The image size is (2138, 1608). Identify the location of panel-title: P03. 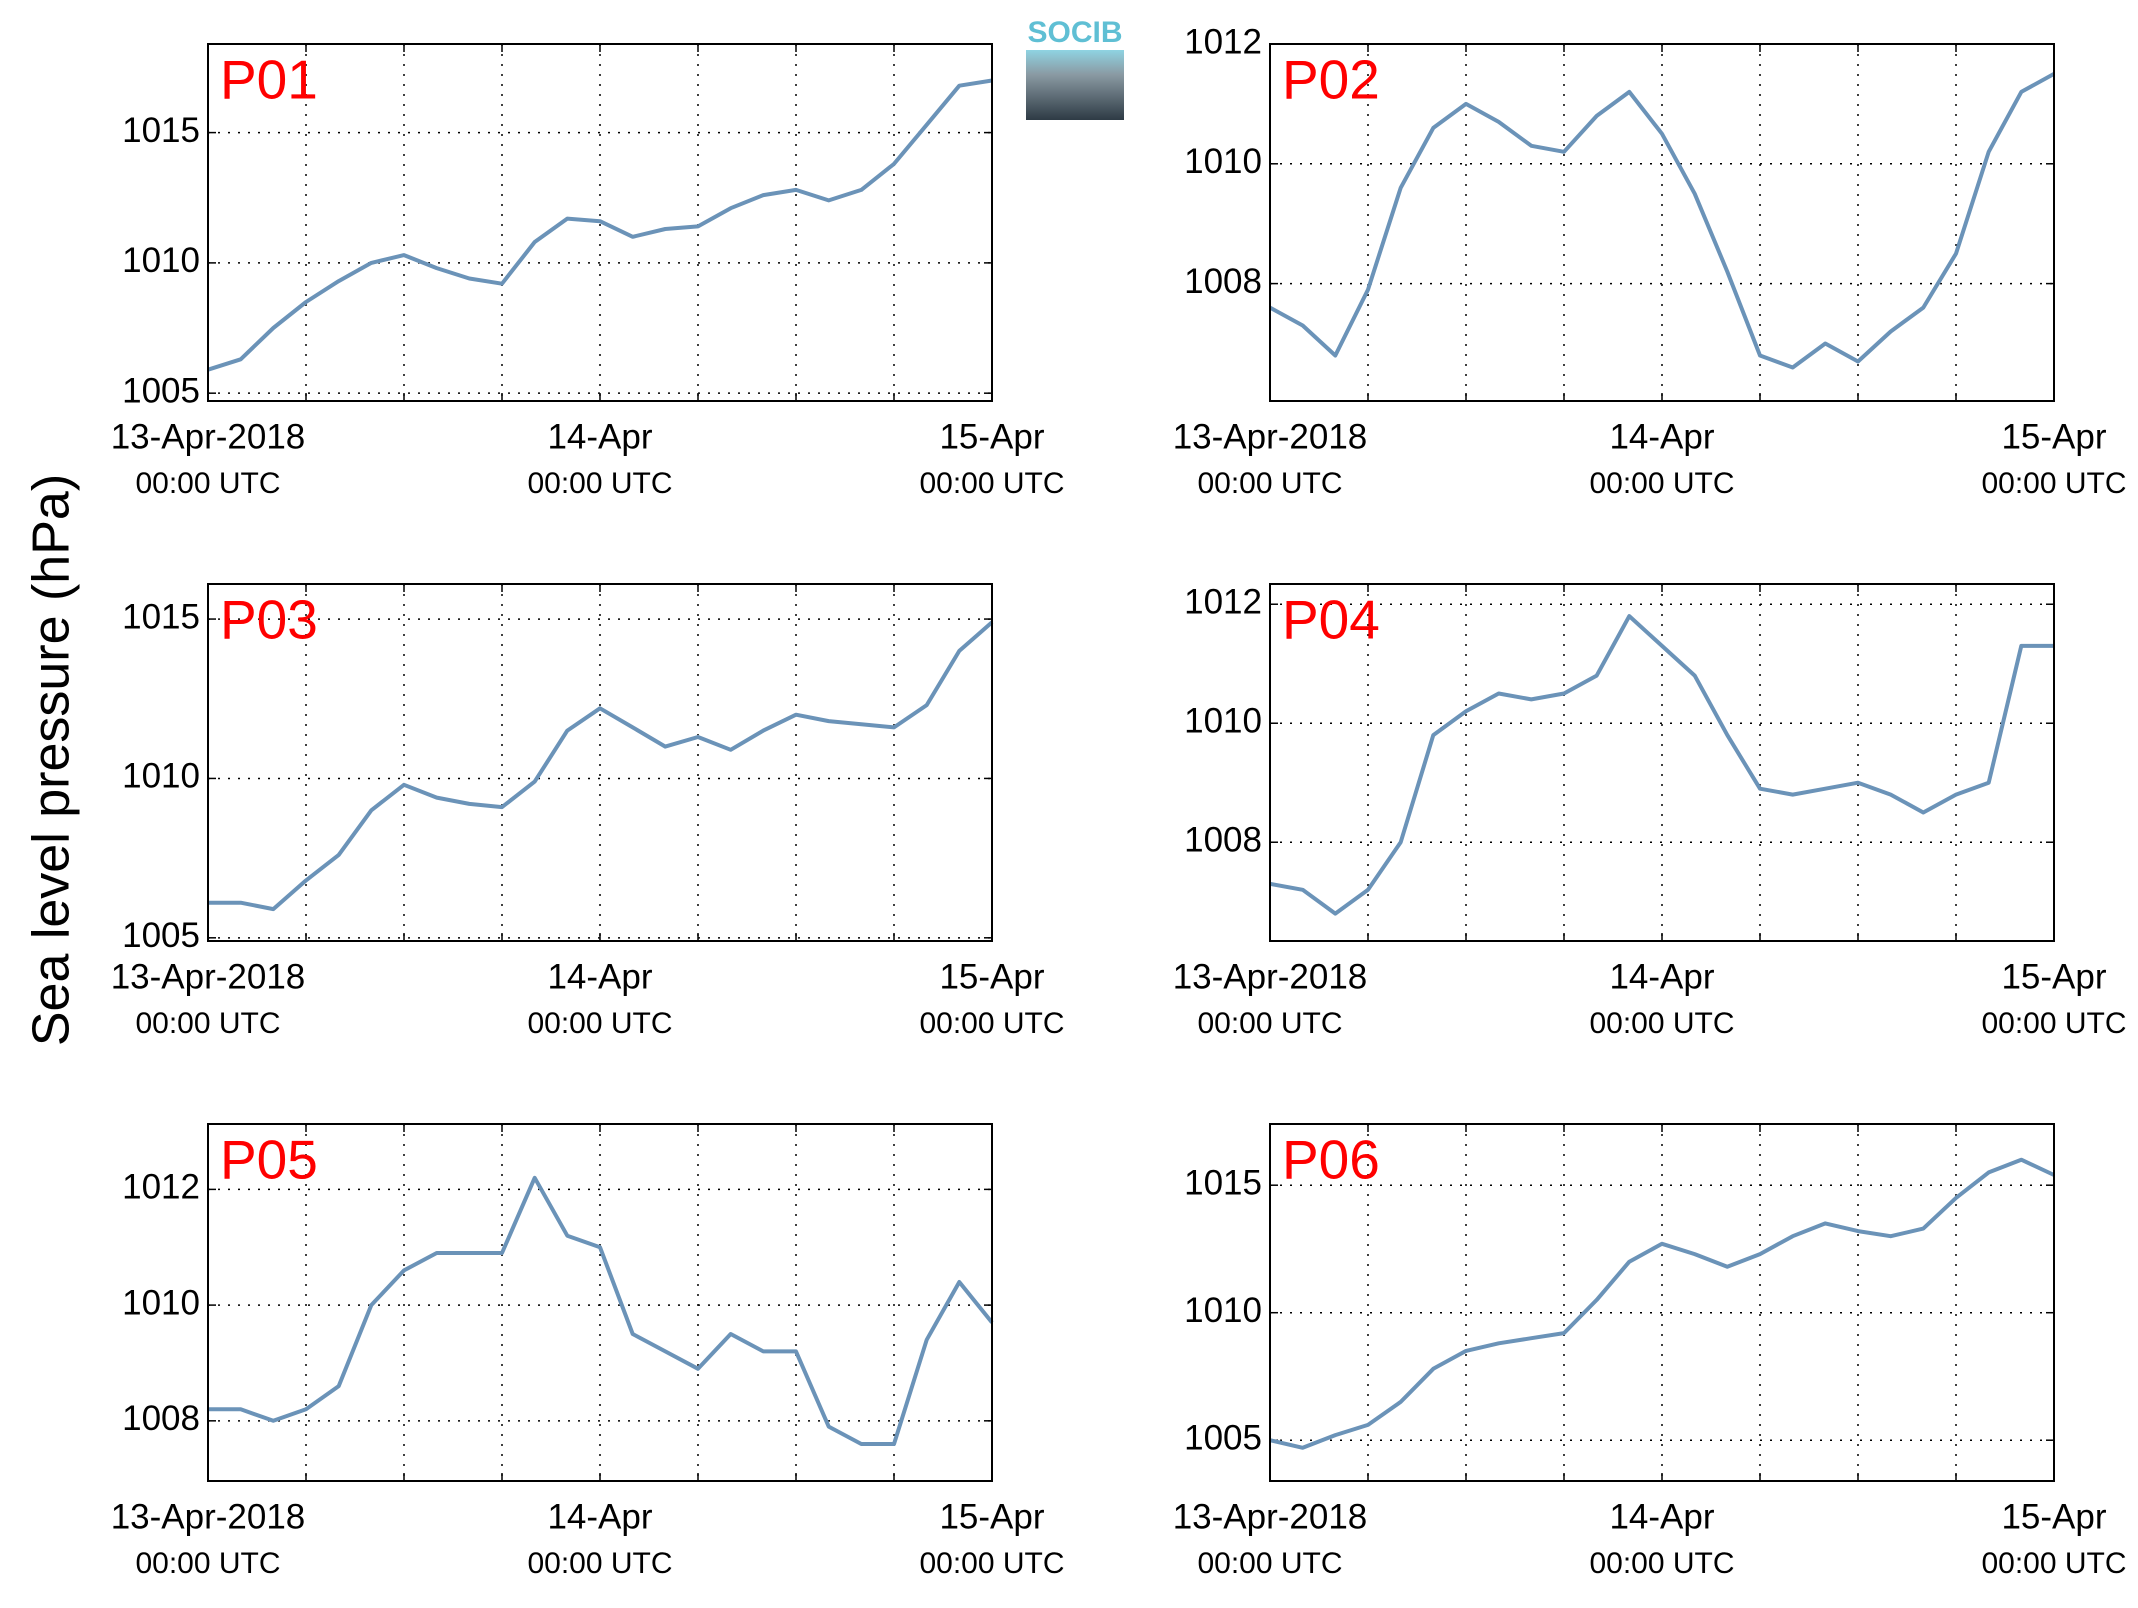
(269, 620).